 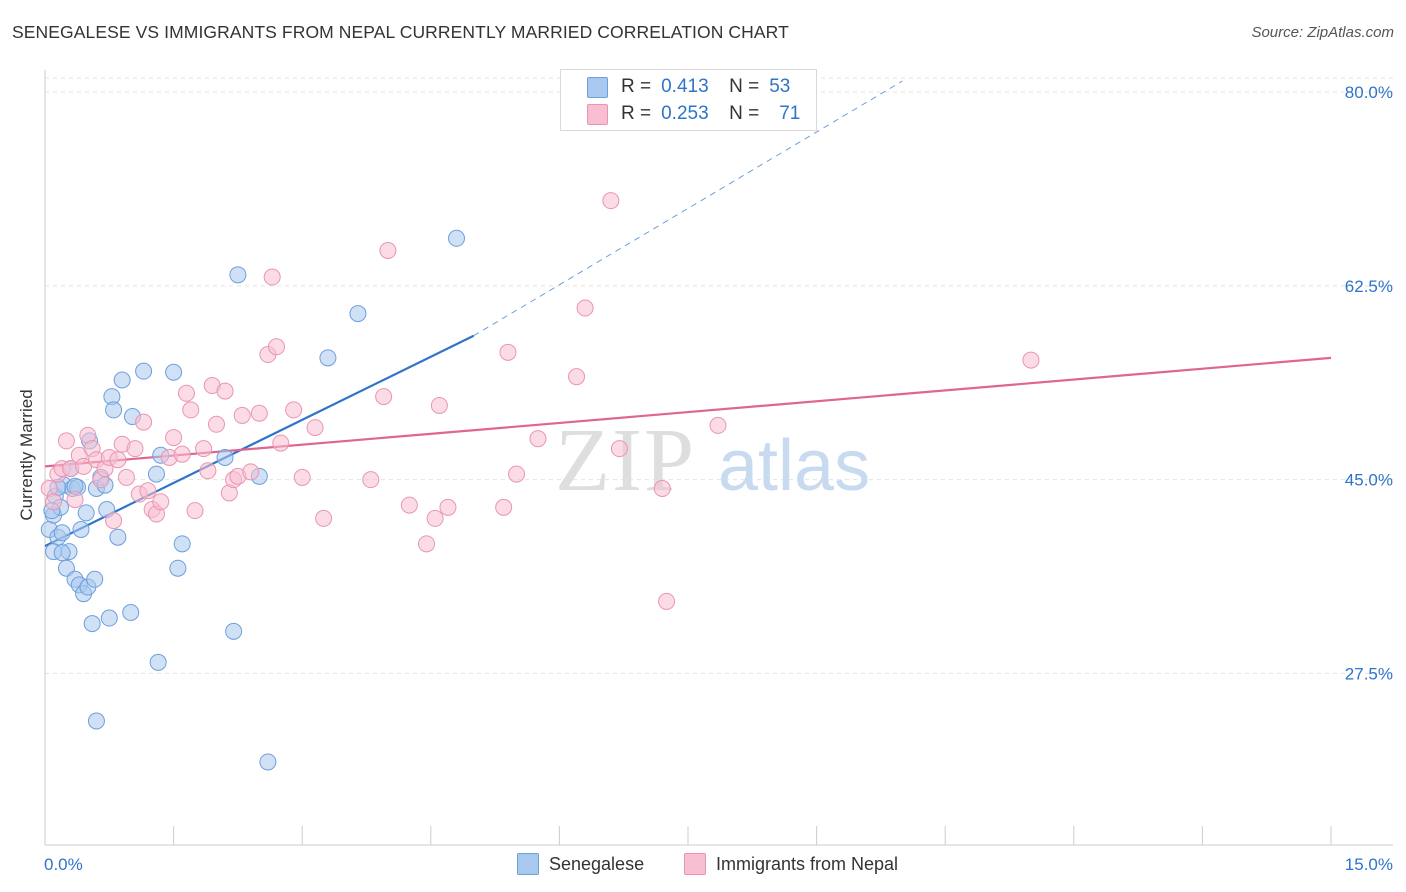 I want to click on watermark: ZIP atlas, so click(x=712, y=460).